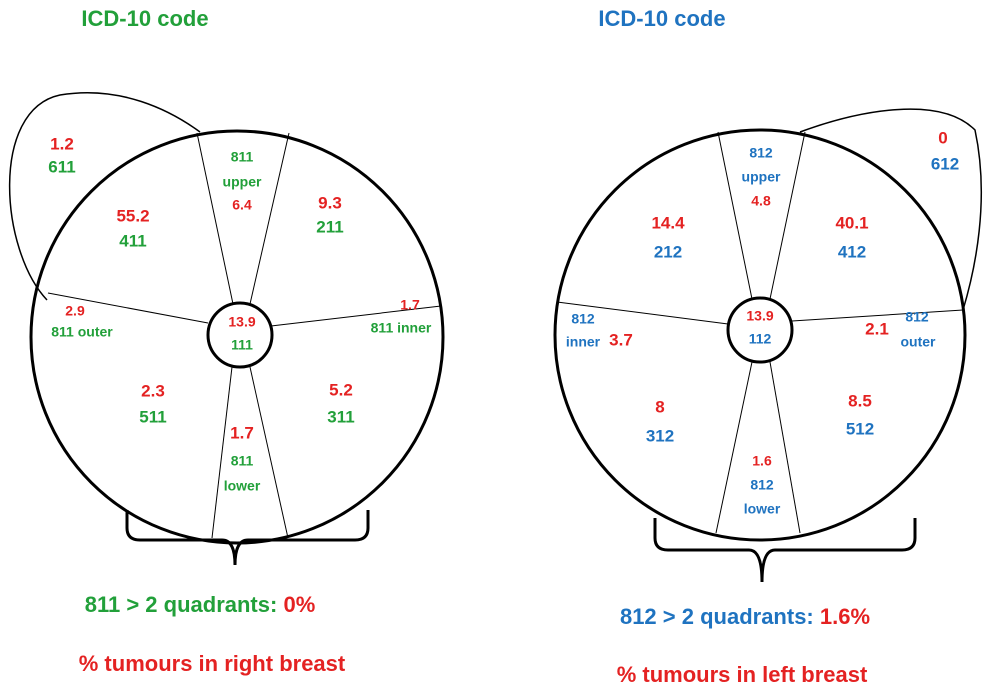 The height and width of the screenshot is (688, 990). Describe the element at coordinates (341, 389) in the screenshot. I see `value: 5.2` at that location.